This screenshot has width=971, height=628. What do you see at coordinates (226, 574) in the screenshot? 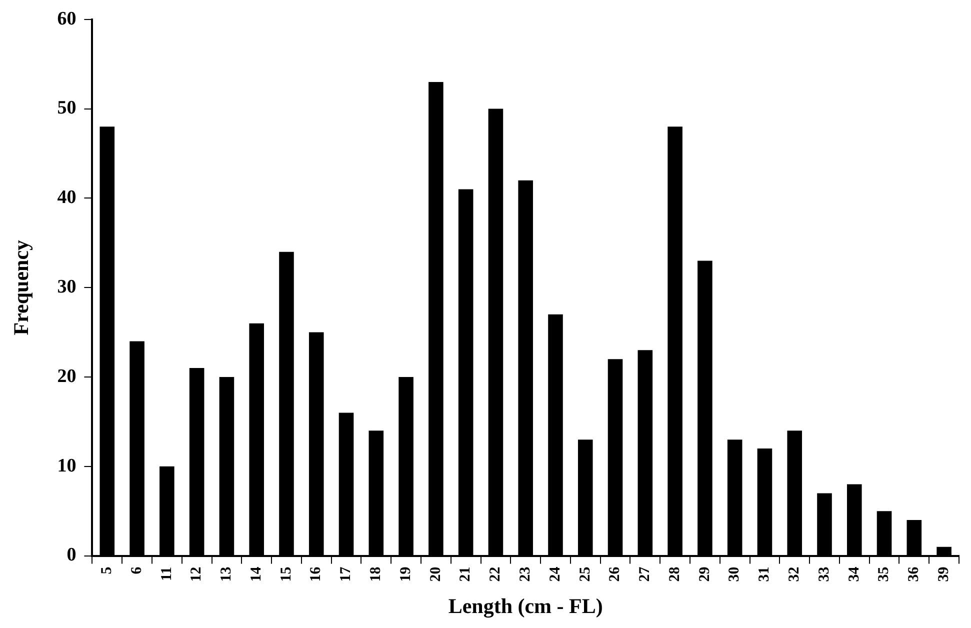
I see `x-tick-label: 13` at bounding box center [226, 574].